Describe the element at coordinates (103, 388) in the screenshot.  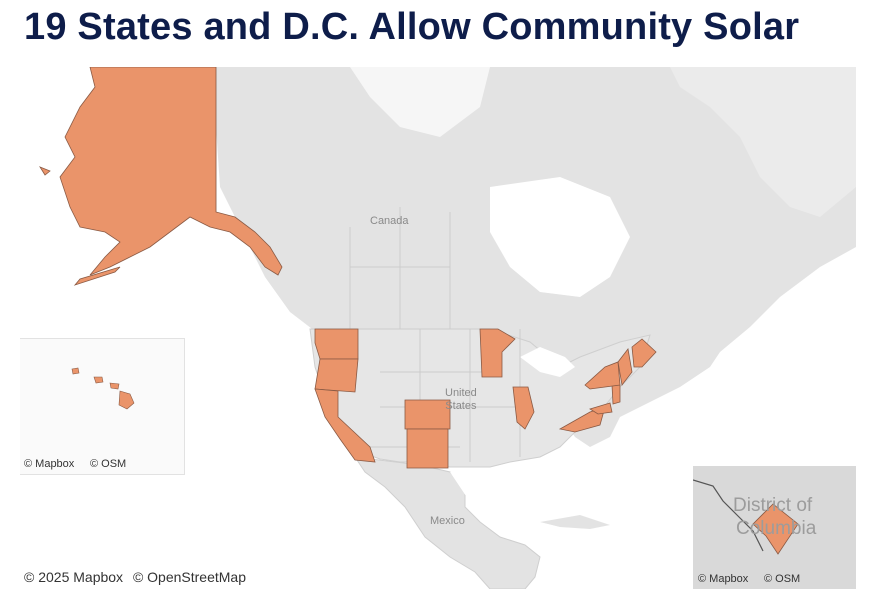
I see `hawaii-map` at that location.